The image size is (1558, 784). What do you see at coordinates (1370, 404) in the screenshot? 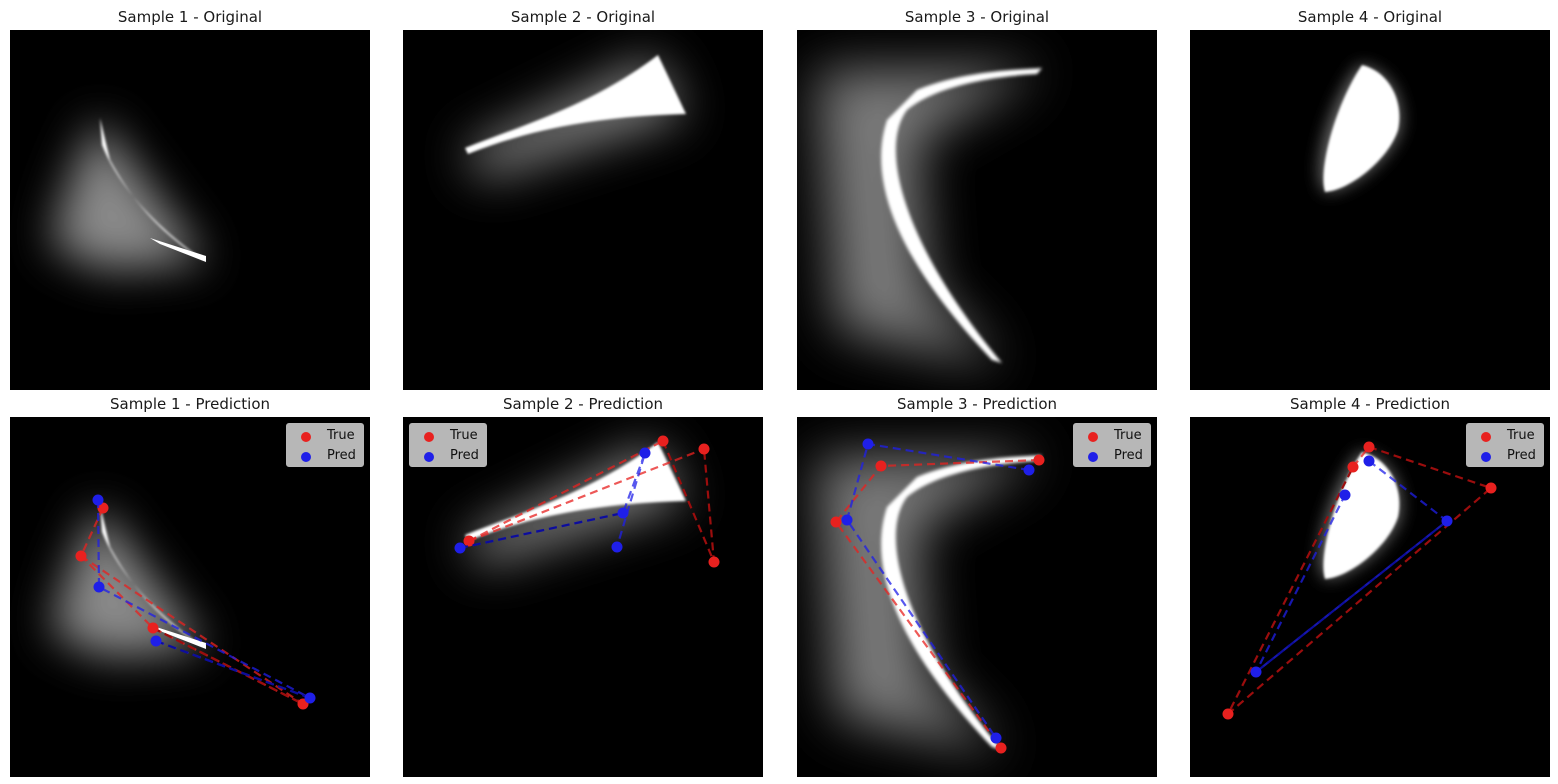
I see `sample-4-prediction-title: Sample 4 - Prediction` at bounding box center [1370, 404].